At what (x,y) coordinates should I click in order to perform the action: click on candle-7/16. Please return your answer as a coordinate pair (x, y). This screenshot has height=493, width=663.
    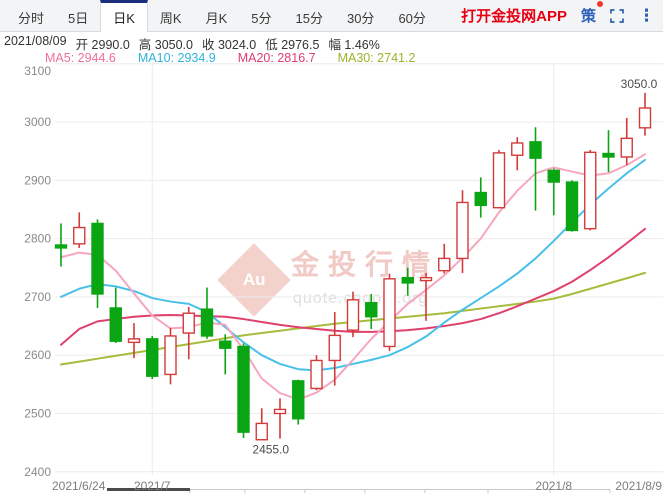
    Looking at the image, I should click on (353, 314).